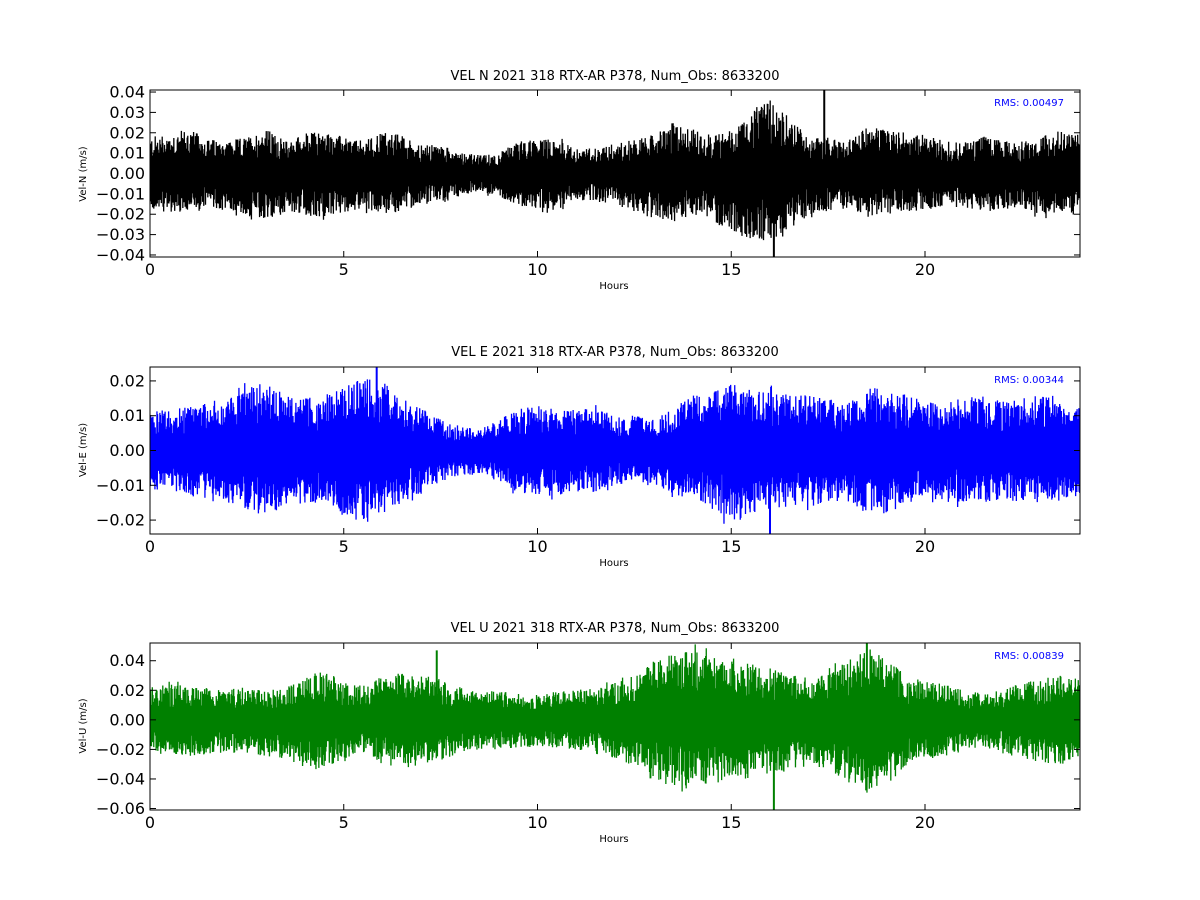 The image size is (1200, 900). What do you see at coordinates (1029, 103) in the screenshot?
I see `rms-annotation: RMS: 0.00497` at bounding box center [1029, 103].